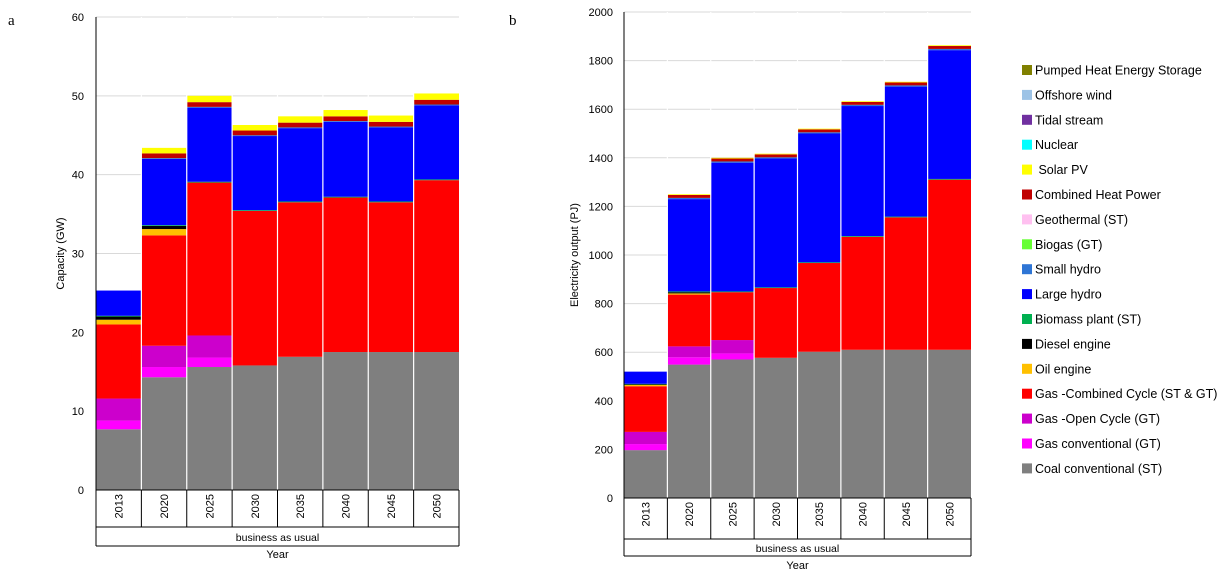 The width and height of the screenshot is (1228, 572). What do you see at coordinates (733, 514) in the screenshot?
I see `x-tick-label: 2025` at bounding box center [733, 514].